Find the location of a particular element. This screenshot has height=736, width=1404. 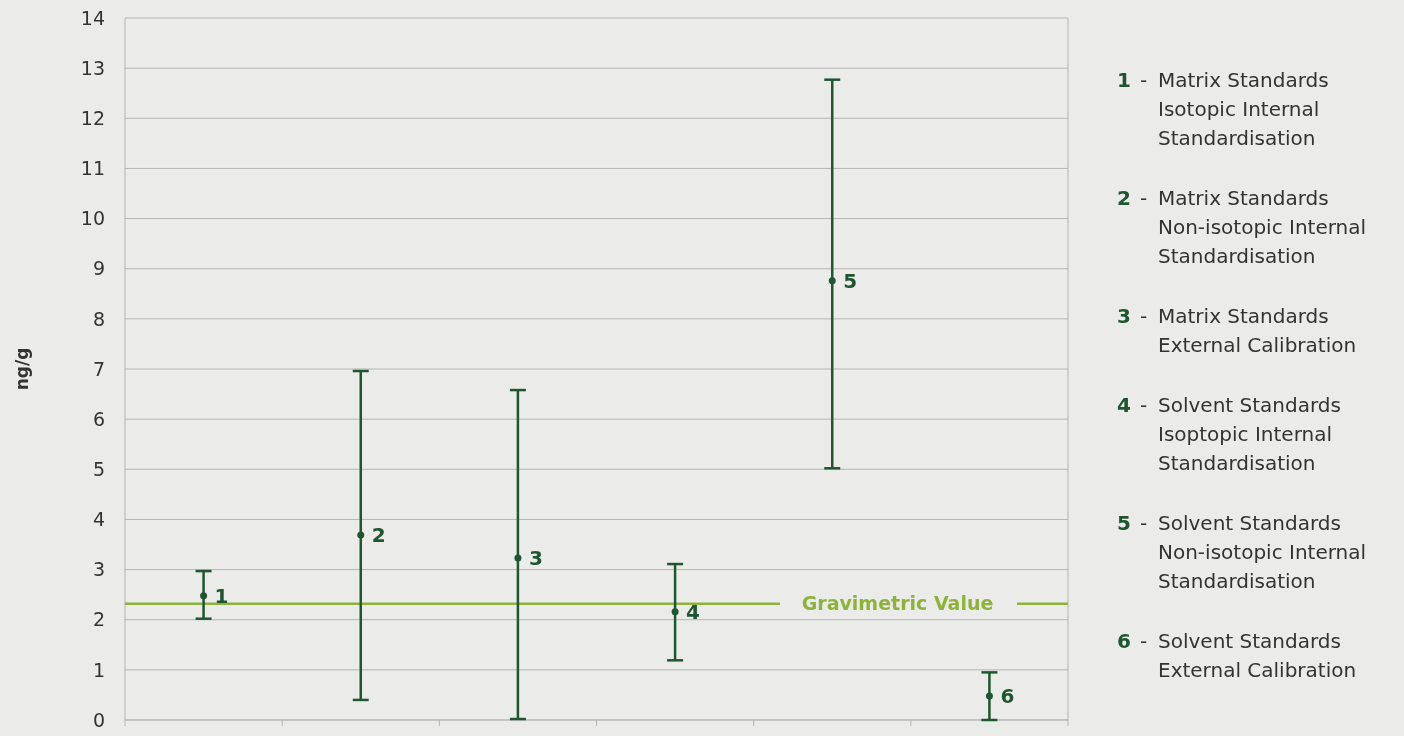

series-label: 3 is located at coordinates (535, 558).